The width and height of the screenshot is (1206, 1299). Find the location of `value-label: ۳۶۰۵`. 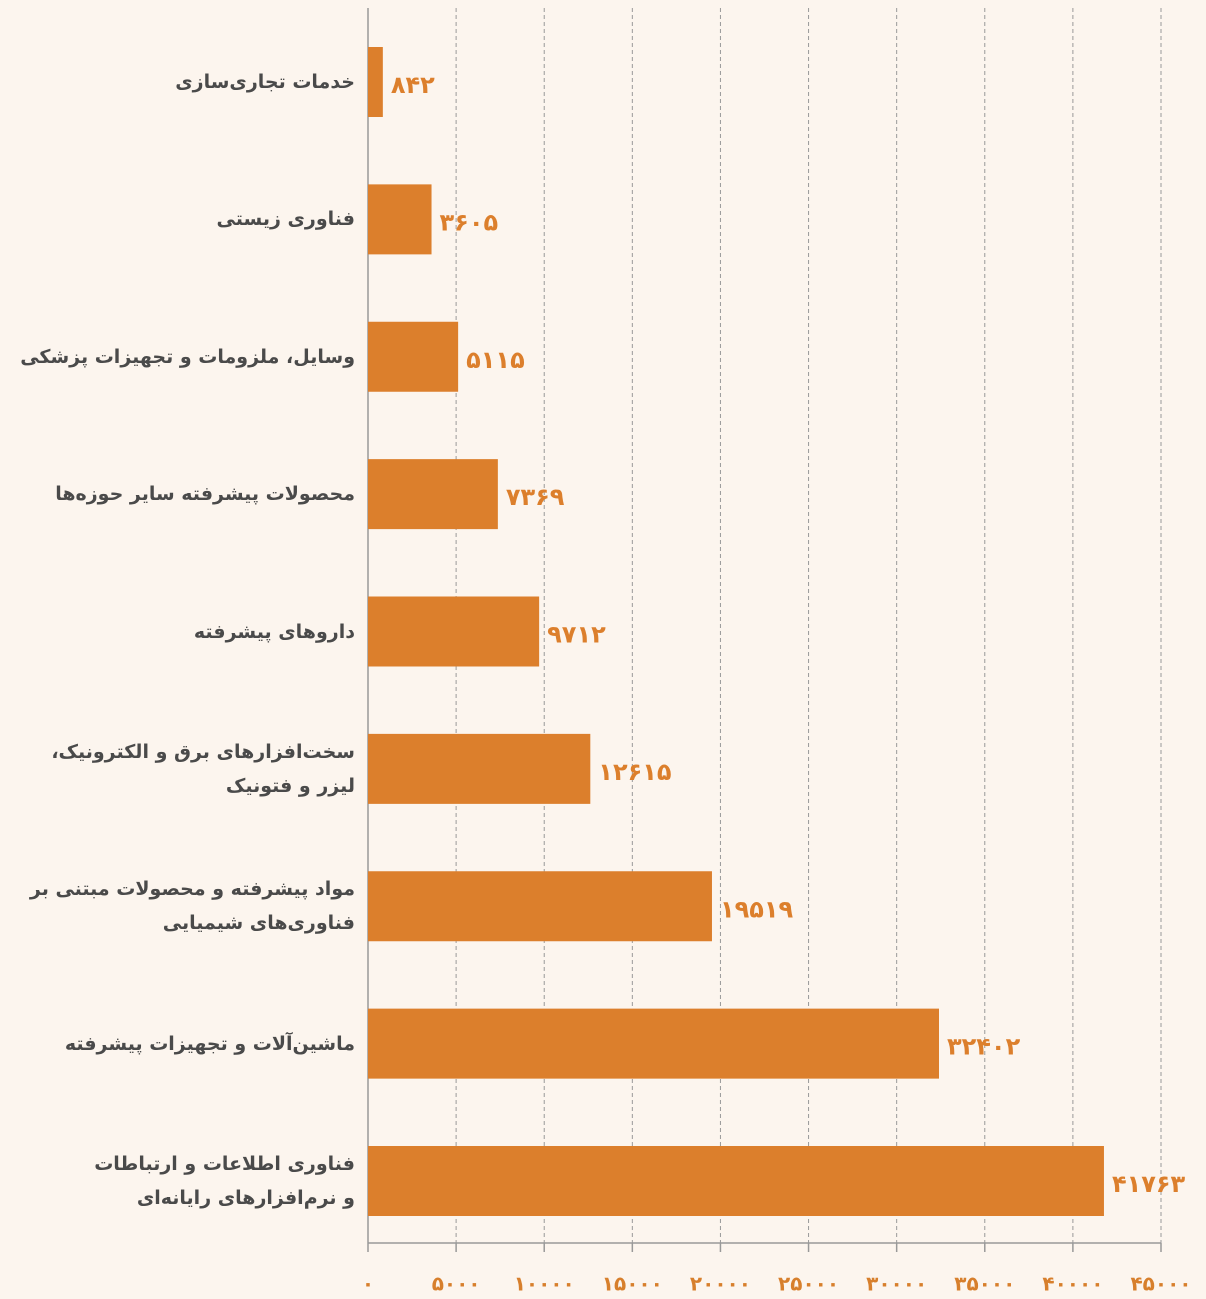

value-label: ۳۶۰۵ is located at coordinates (469, 222).